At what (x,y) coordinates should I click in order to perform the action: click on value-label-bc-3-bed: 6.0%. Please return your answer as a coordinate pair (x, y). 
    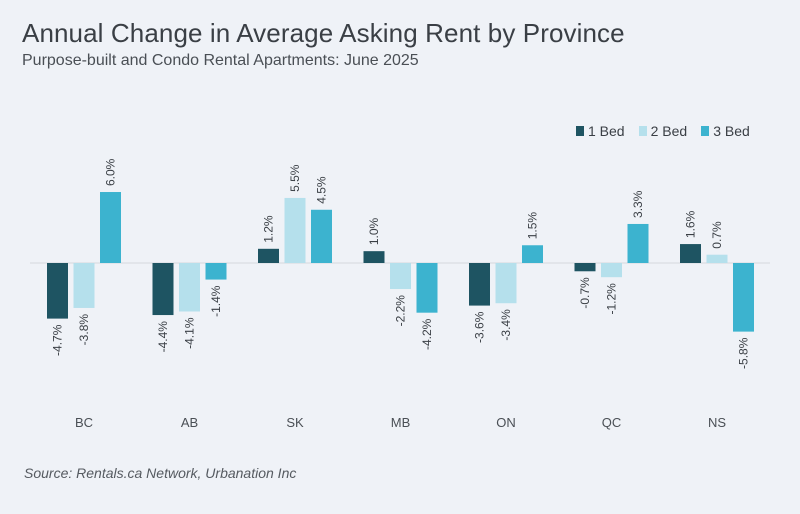
    Looking at the image, I should click on (111, 172).